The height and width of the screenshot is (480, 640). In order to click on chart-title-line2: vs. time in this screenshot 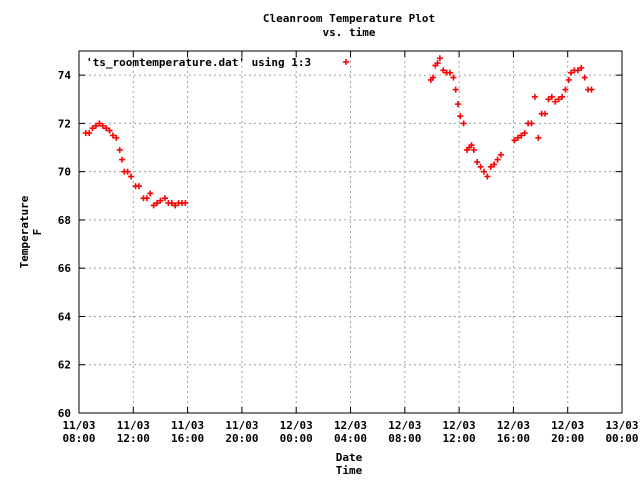, I will do `click(349, 32)`.